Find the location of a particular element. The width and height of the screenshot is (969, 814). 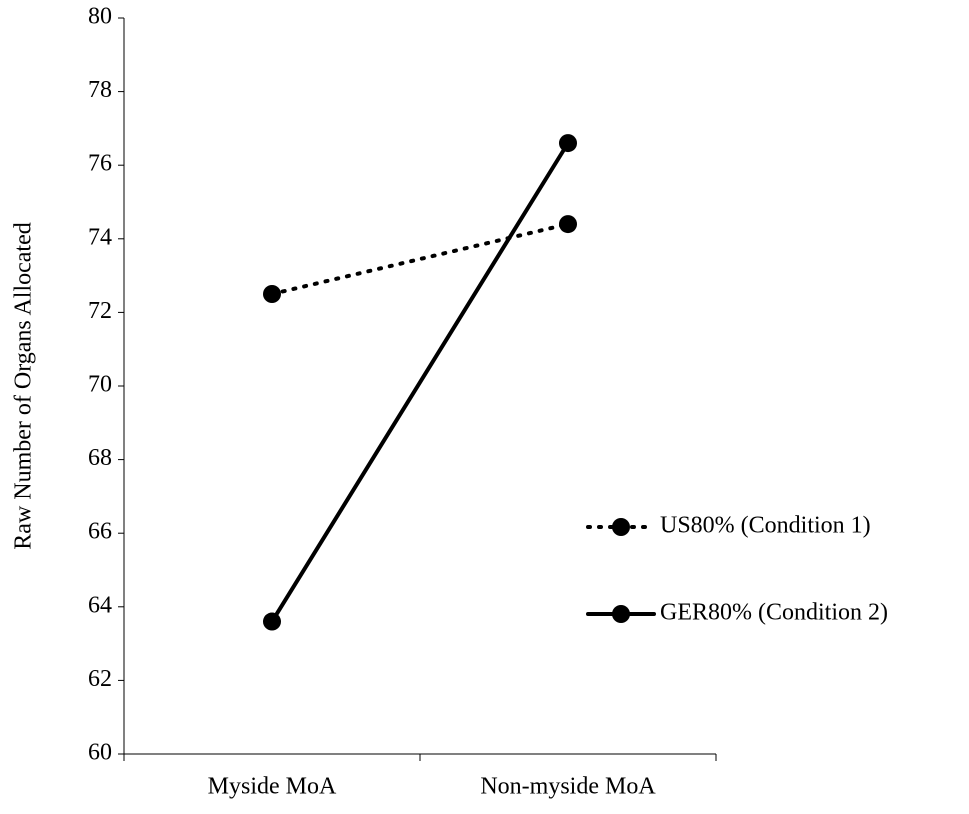

y-tick-label: 78 is located at coordinates (100, 90).